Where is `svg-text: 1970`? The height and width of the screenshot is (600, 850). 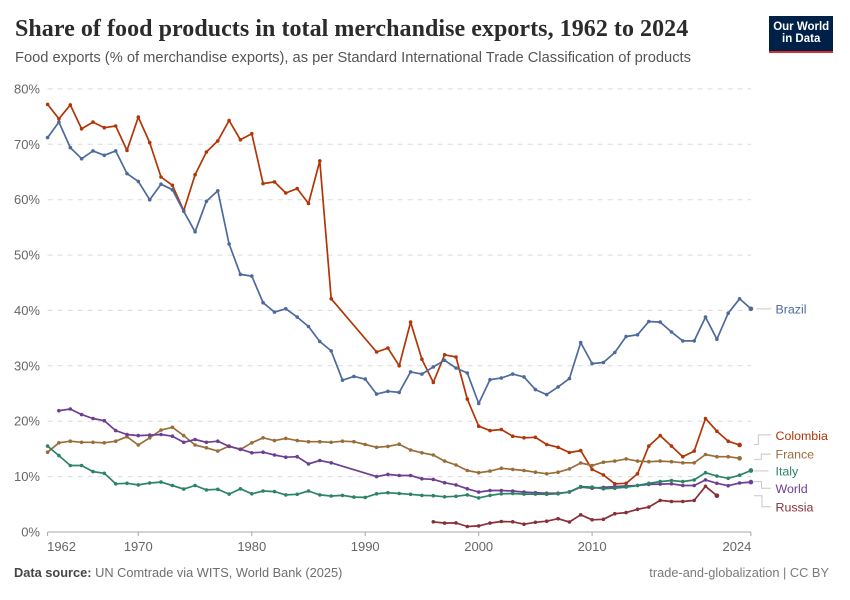
svg-text: 1970 is located at coordinates (138, 546).